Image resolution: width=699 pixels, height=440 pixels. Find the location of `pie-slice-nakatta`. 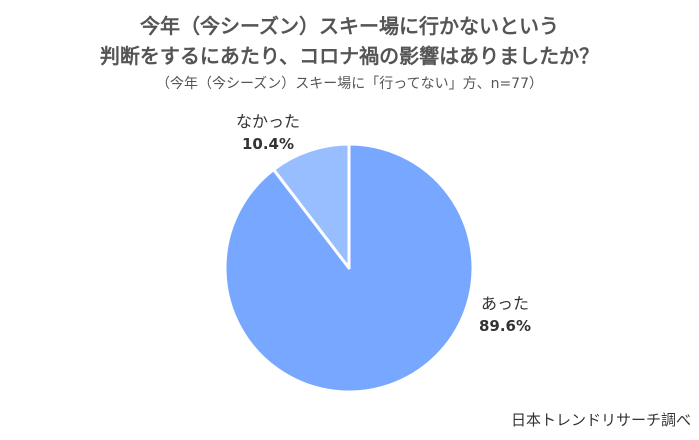

pie-slice-nakatta is located at coordinates (311, 206).